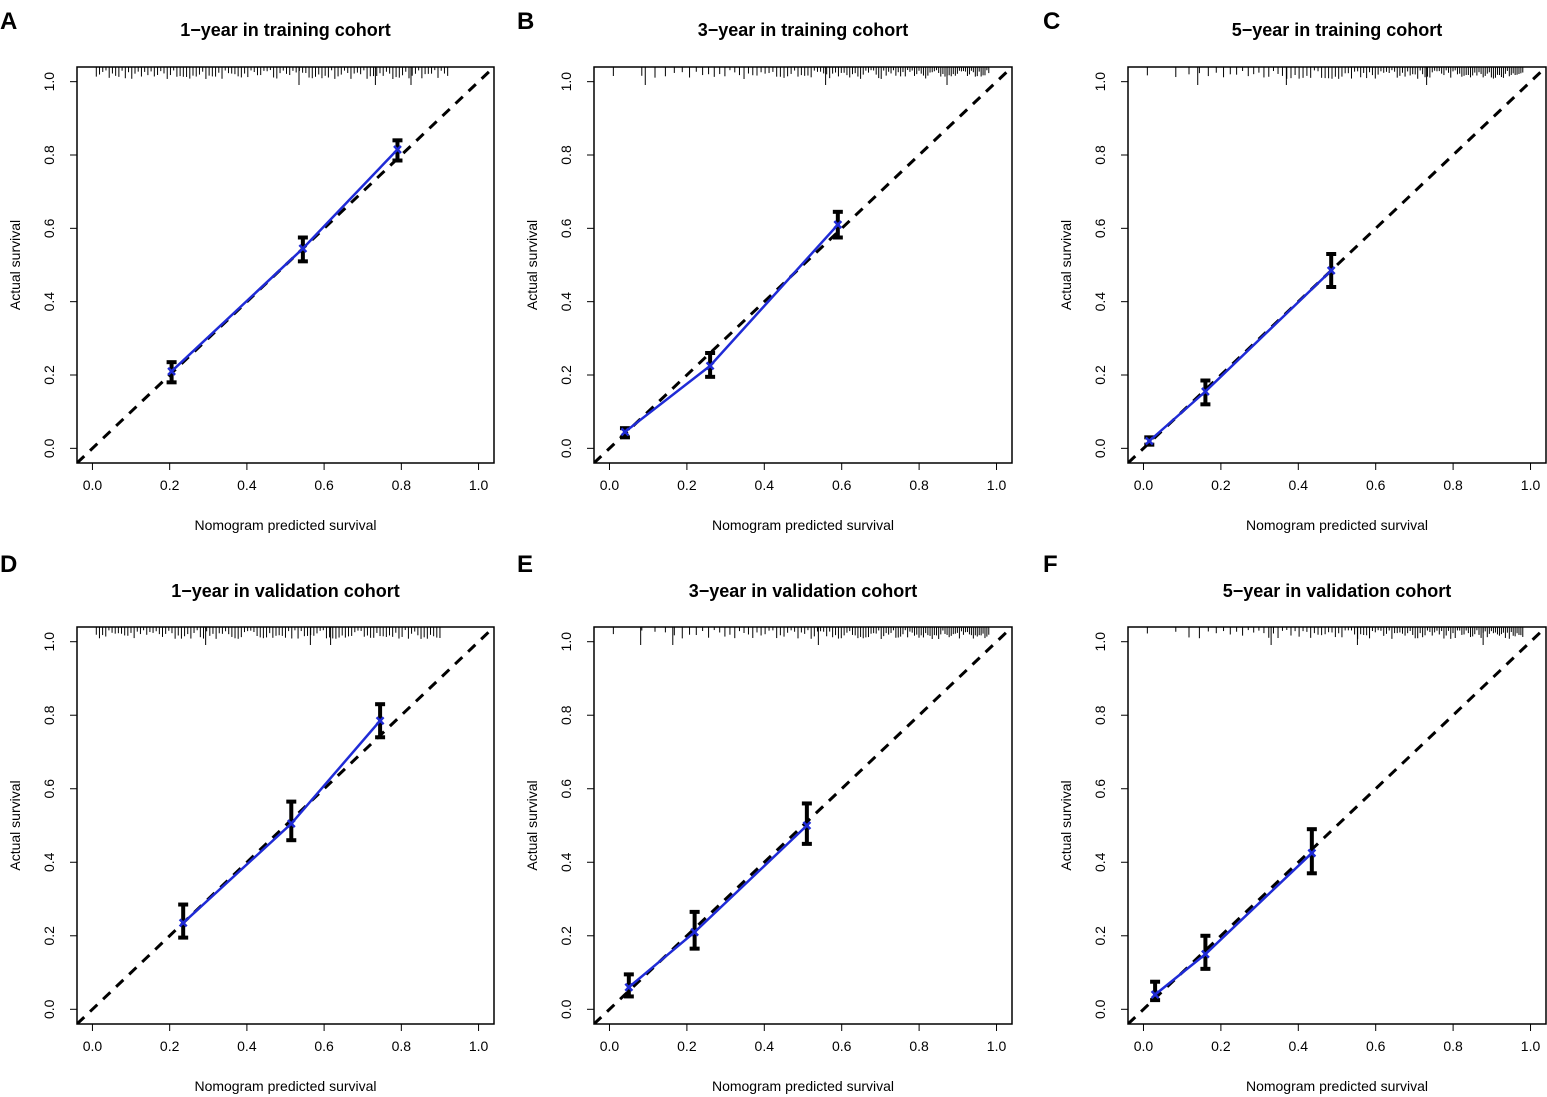 This screenshot has height=1097, width=1547. I want to click on x-tick-label: 0.8, so click(919, 1046).